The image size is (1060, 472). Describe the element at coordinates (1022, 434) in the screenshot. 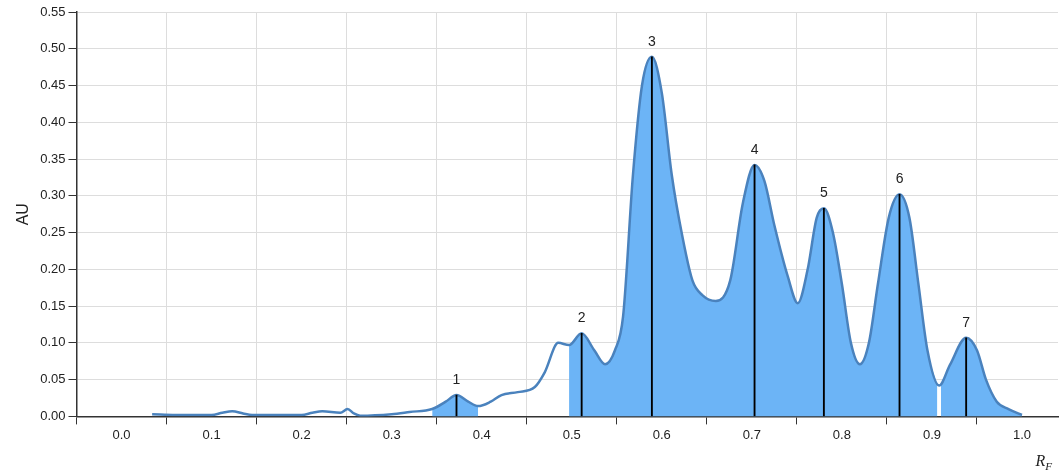

I see `x-tick-label: 1.0` at that location.